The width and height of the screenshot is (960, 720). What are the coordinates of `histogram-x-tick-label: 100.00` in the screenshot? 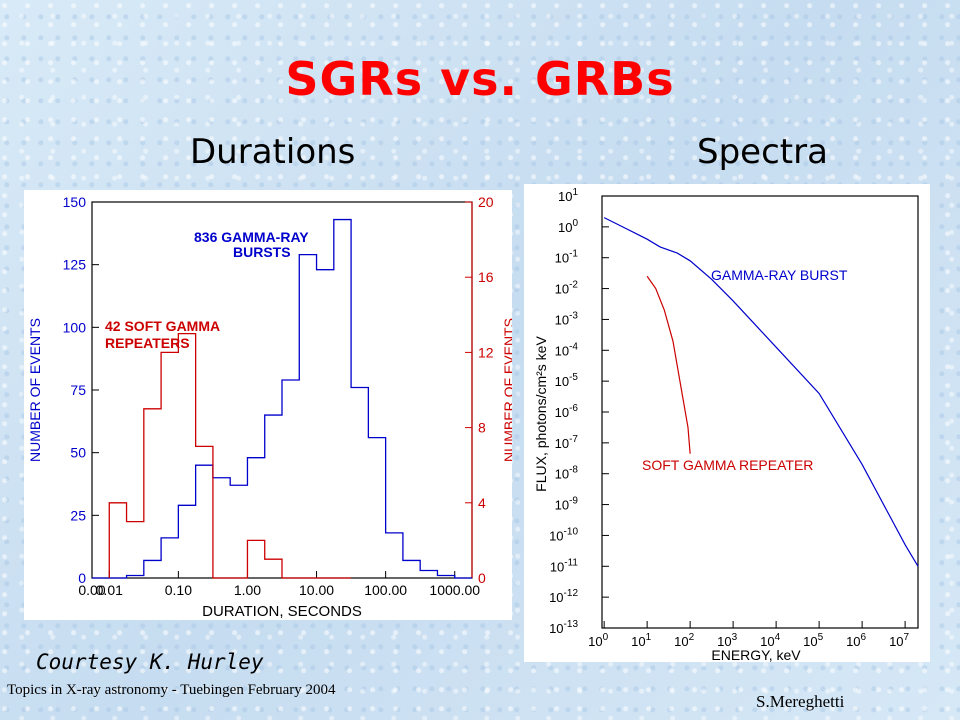 It's located at (385, 590).